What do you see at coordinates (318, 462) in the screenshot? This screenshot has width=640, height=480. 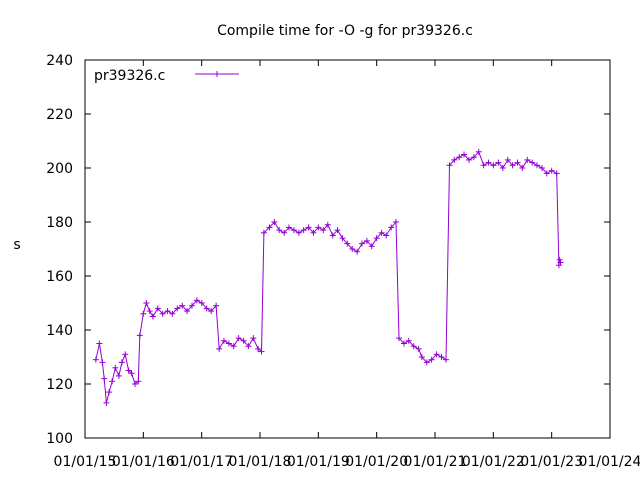 I see `x-tick-label: 01/01/19` at bounding box center [318, 462].